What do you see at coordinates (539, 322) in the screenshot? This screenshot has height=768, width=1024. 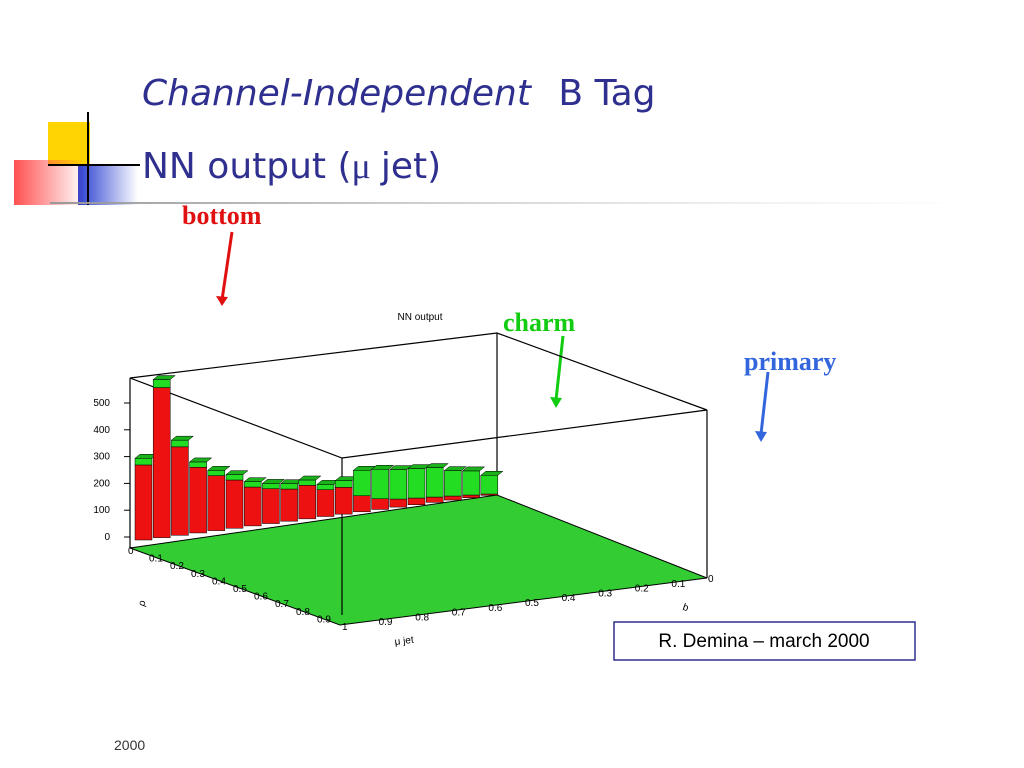 I see `label-charm: charm` at bounding box center [539, 322].